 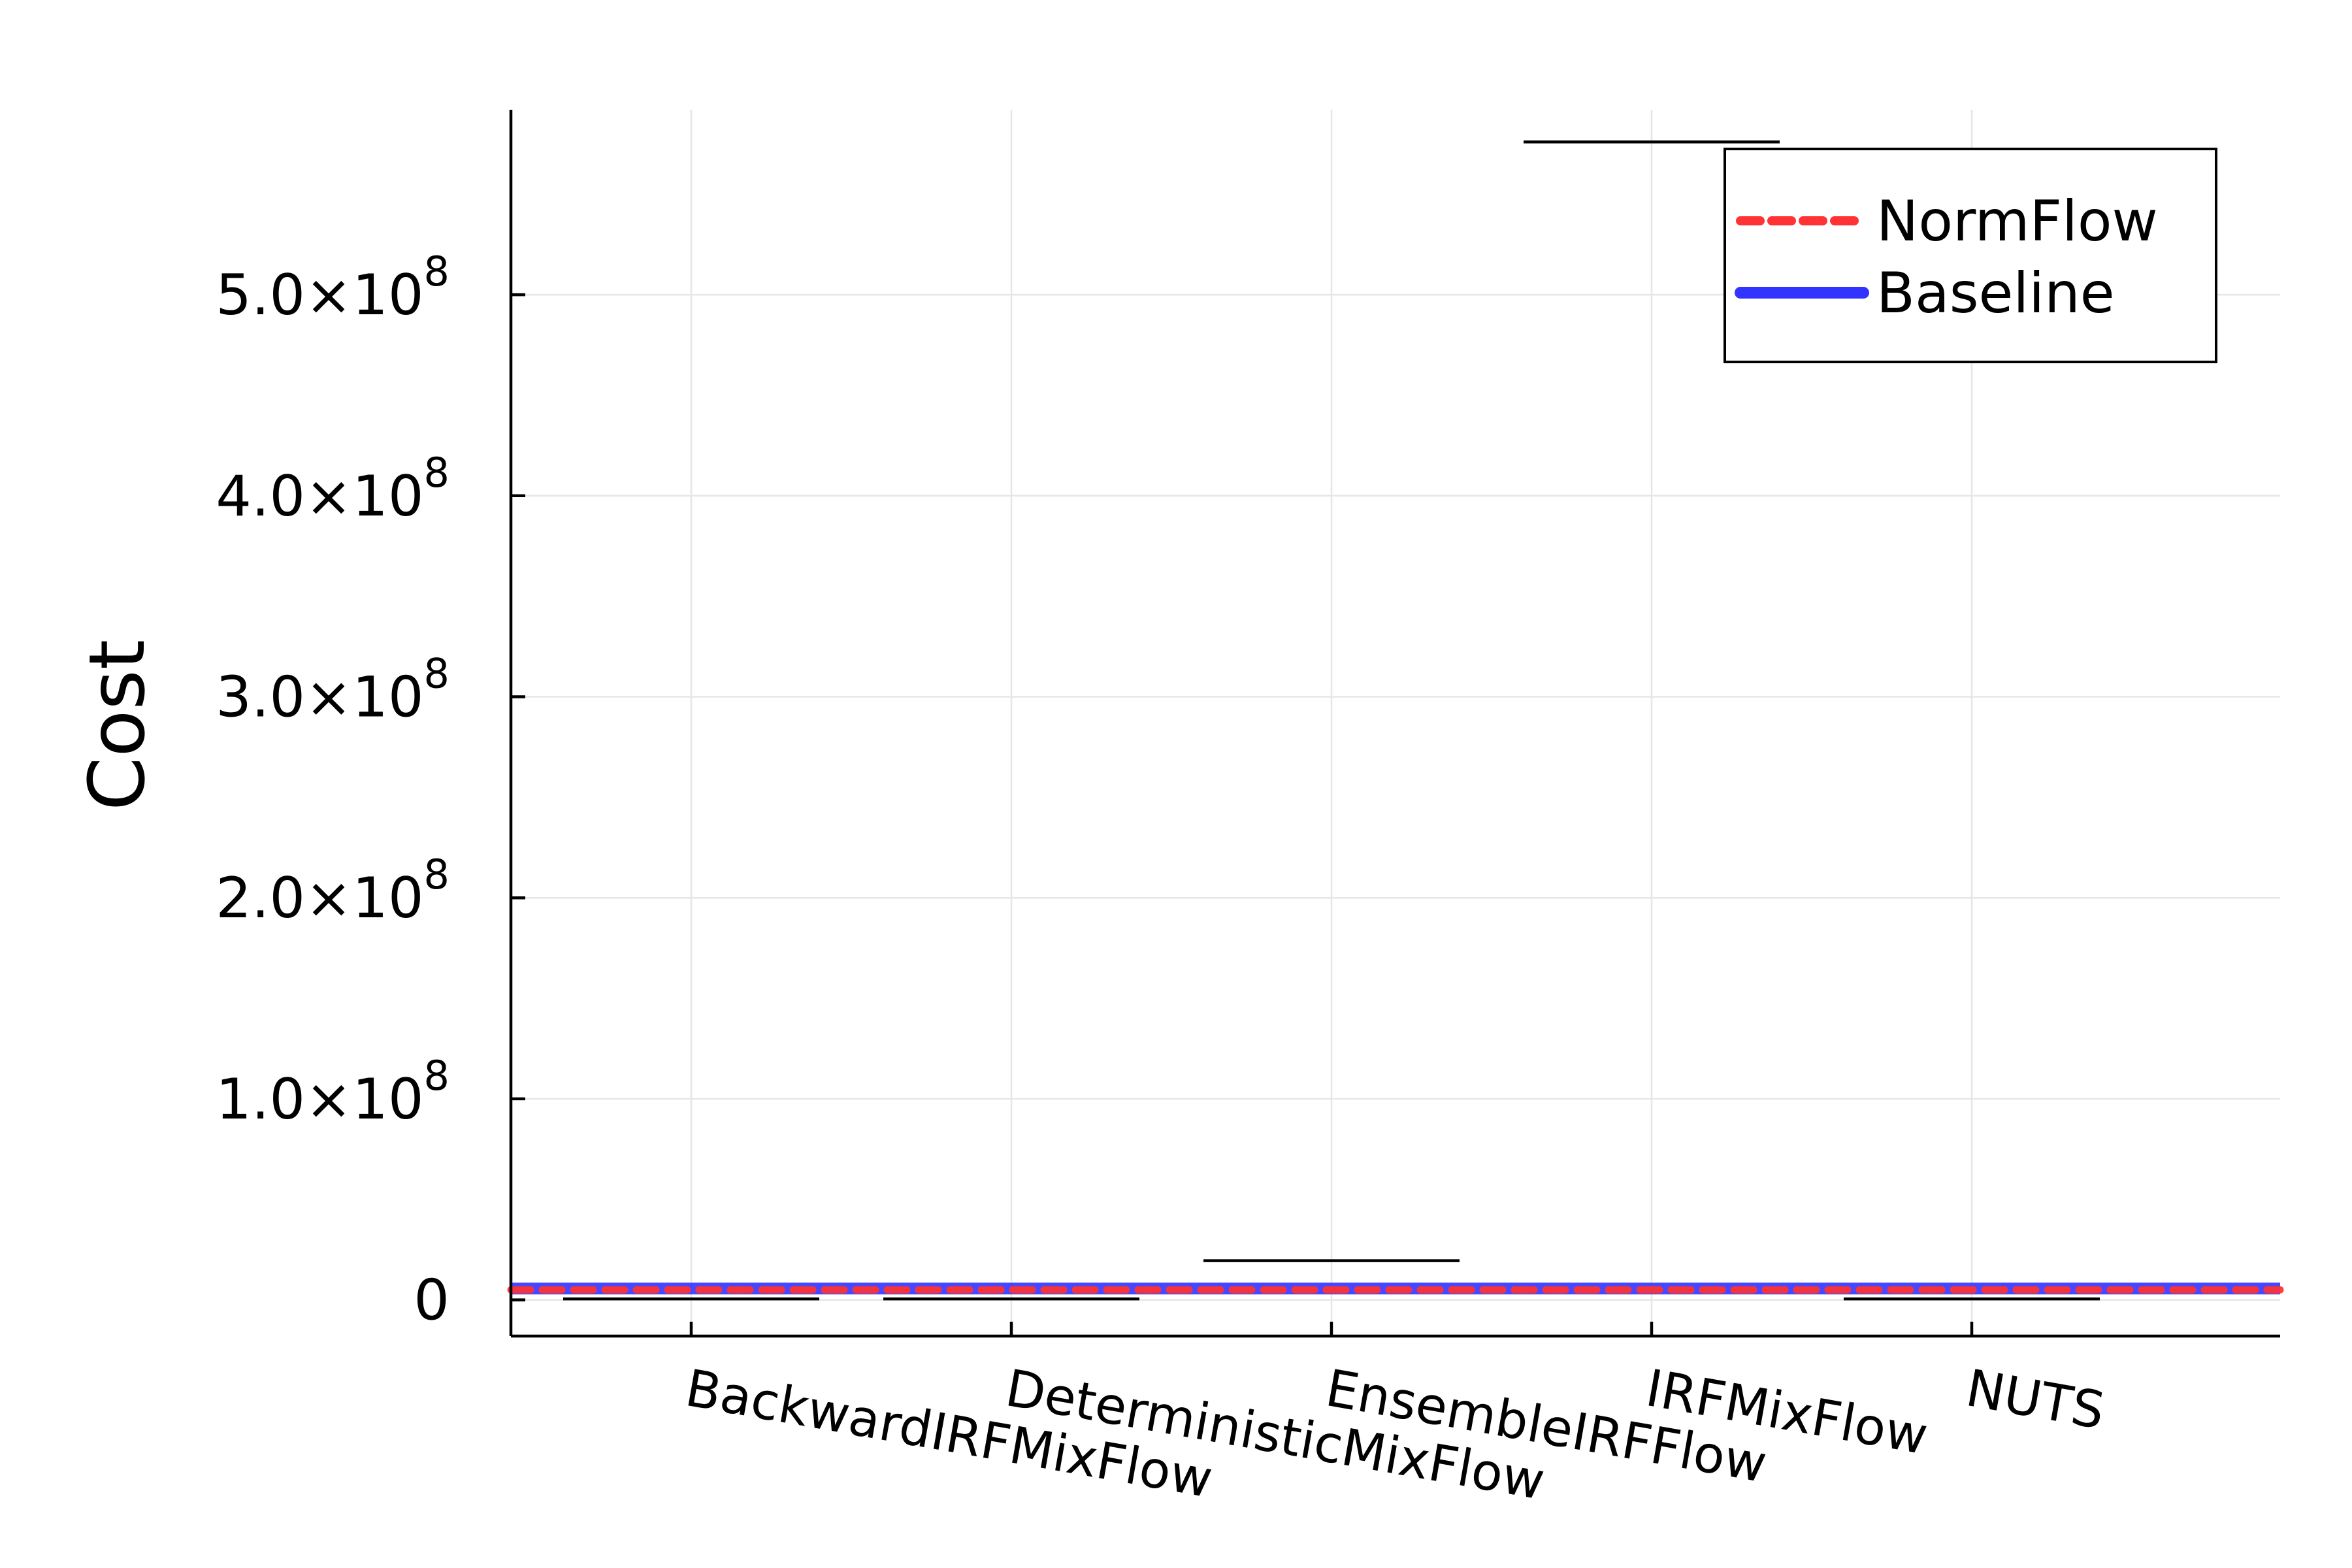 I want to click on y-tick-mantissa-3: 3.0×10, so click(x=319, y=697).